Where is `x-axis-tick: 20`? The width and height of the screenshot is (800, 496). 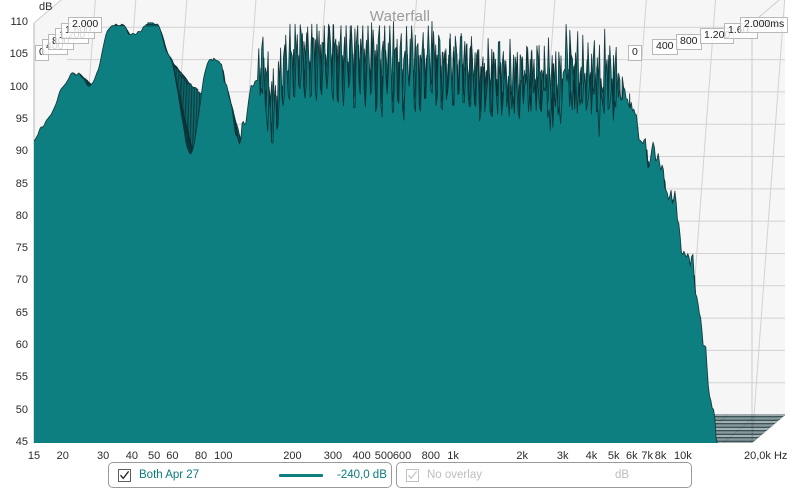
x-axis-tick: 20 is located at coordinates (62, 456).